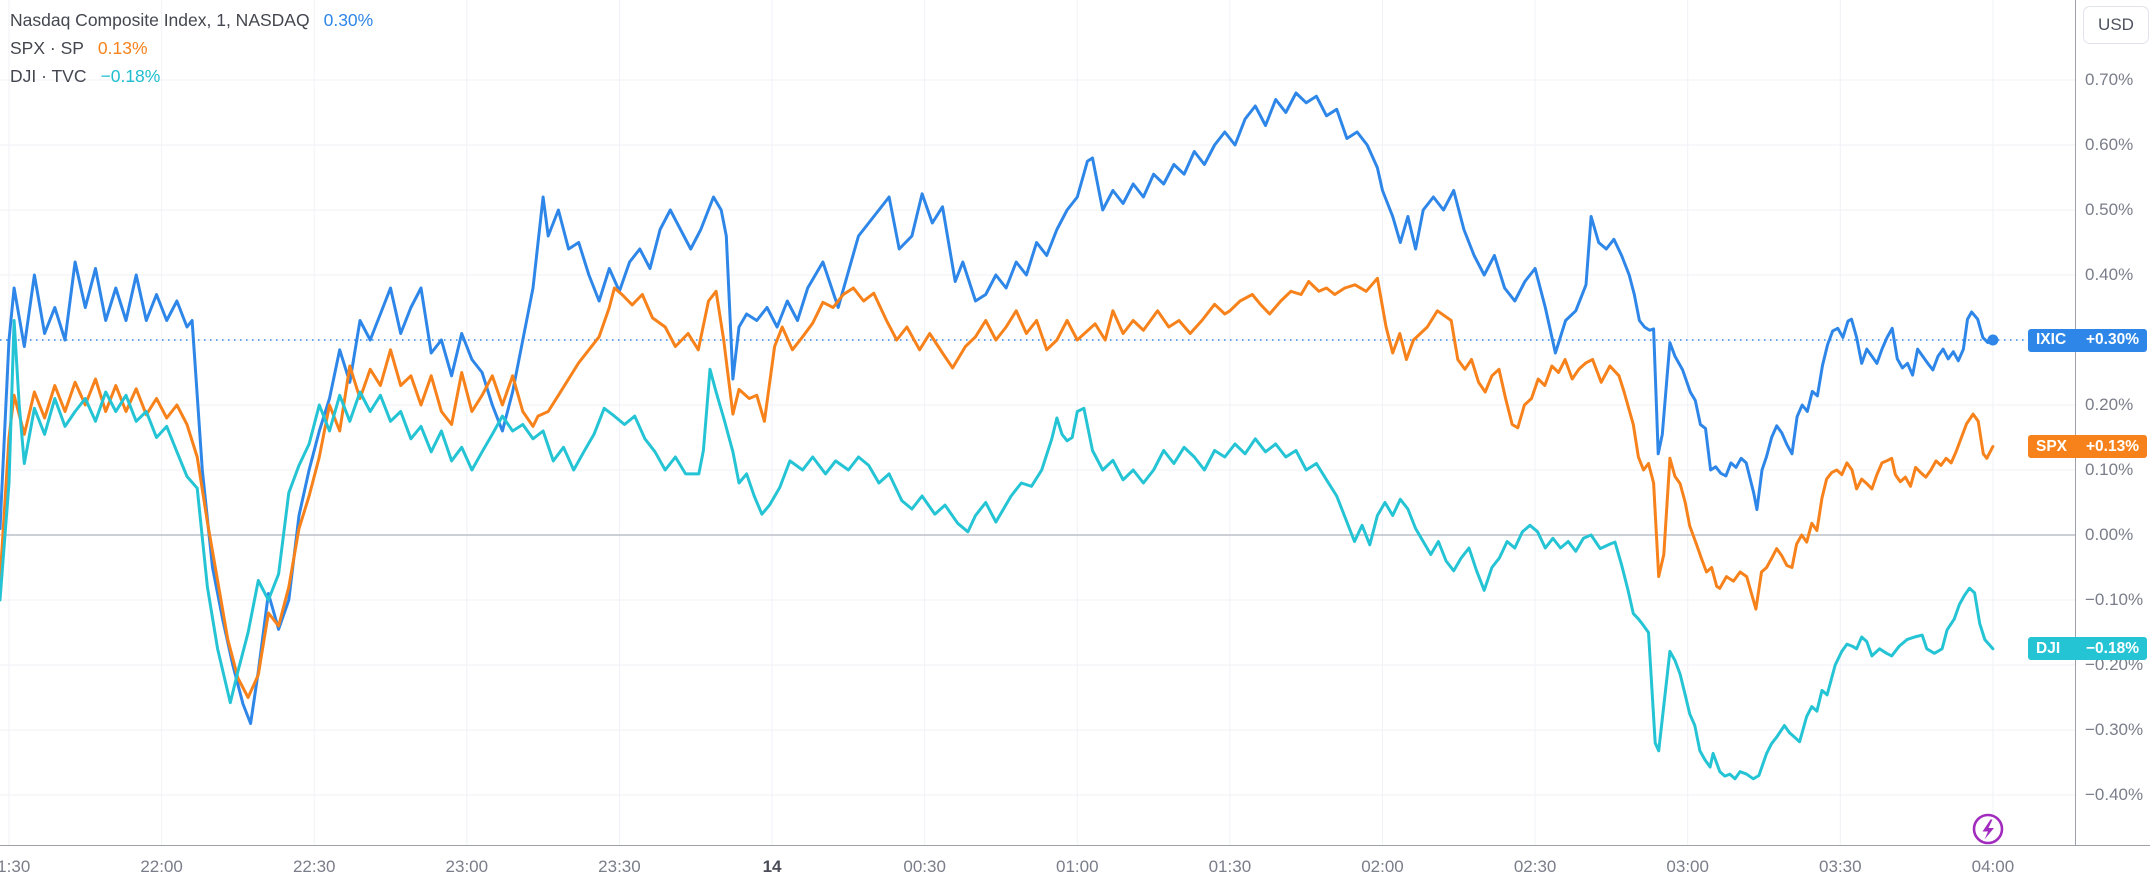 This screenshot has width=2150, height=894. Describe the element at coordinates (191, 76) in the screenshot. I see `legend-row-dji: DJI · TVC −0.18%` at that location.